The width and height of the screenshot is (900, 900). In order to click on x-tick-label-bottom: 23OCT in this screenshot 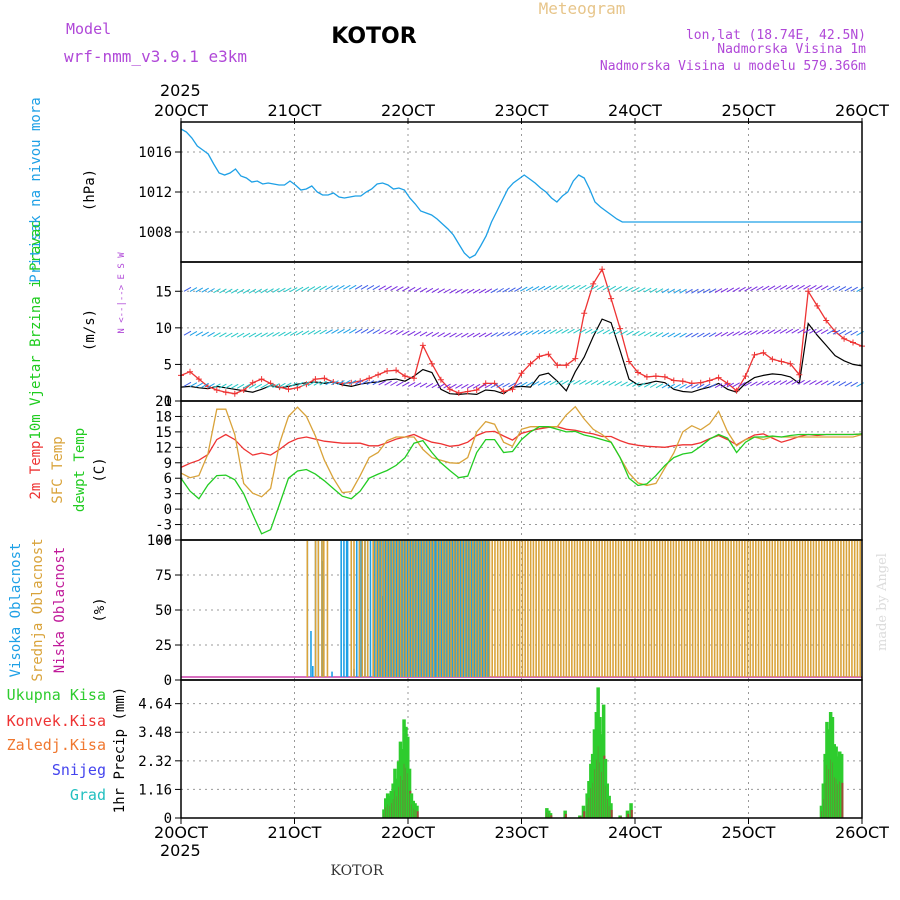, I will do `click(522, 832)`.